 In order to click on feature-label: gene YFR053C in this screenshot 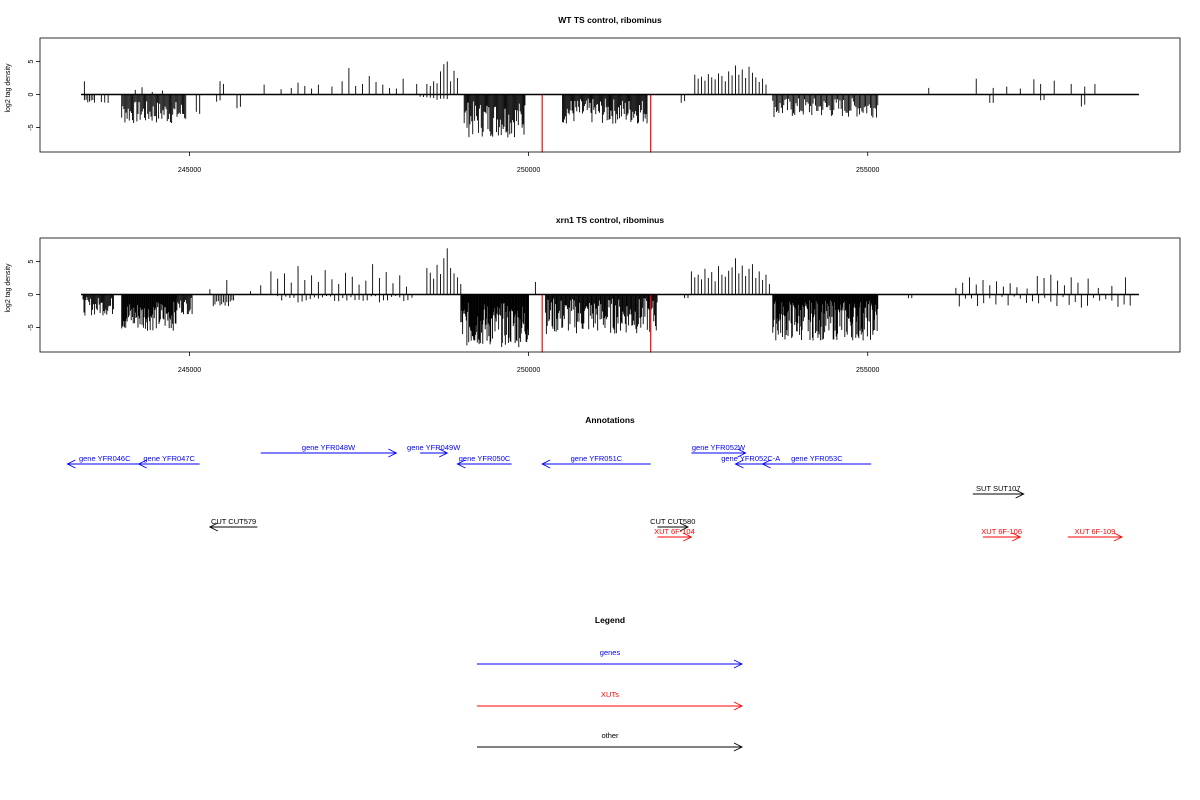, I will do `click(817, 458)`.